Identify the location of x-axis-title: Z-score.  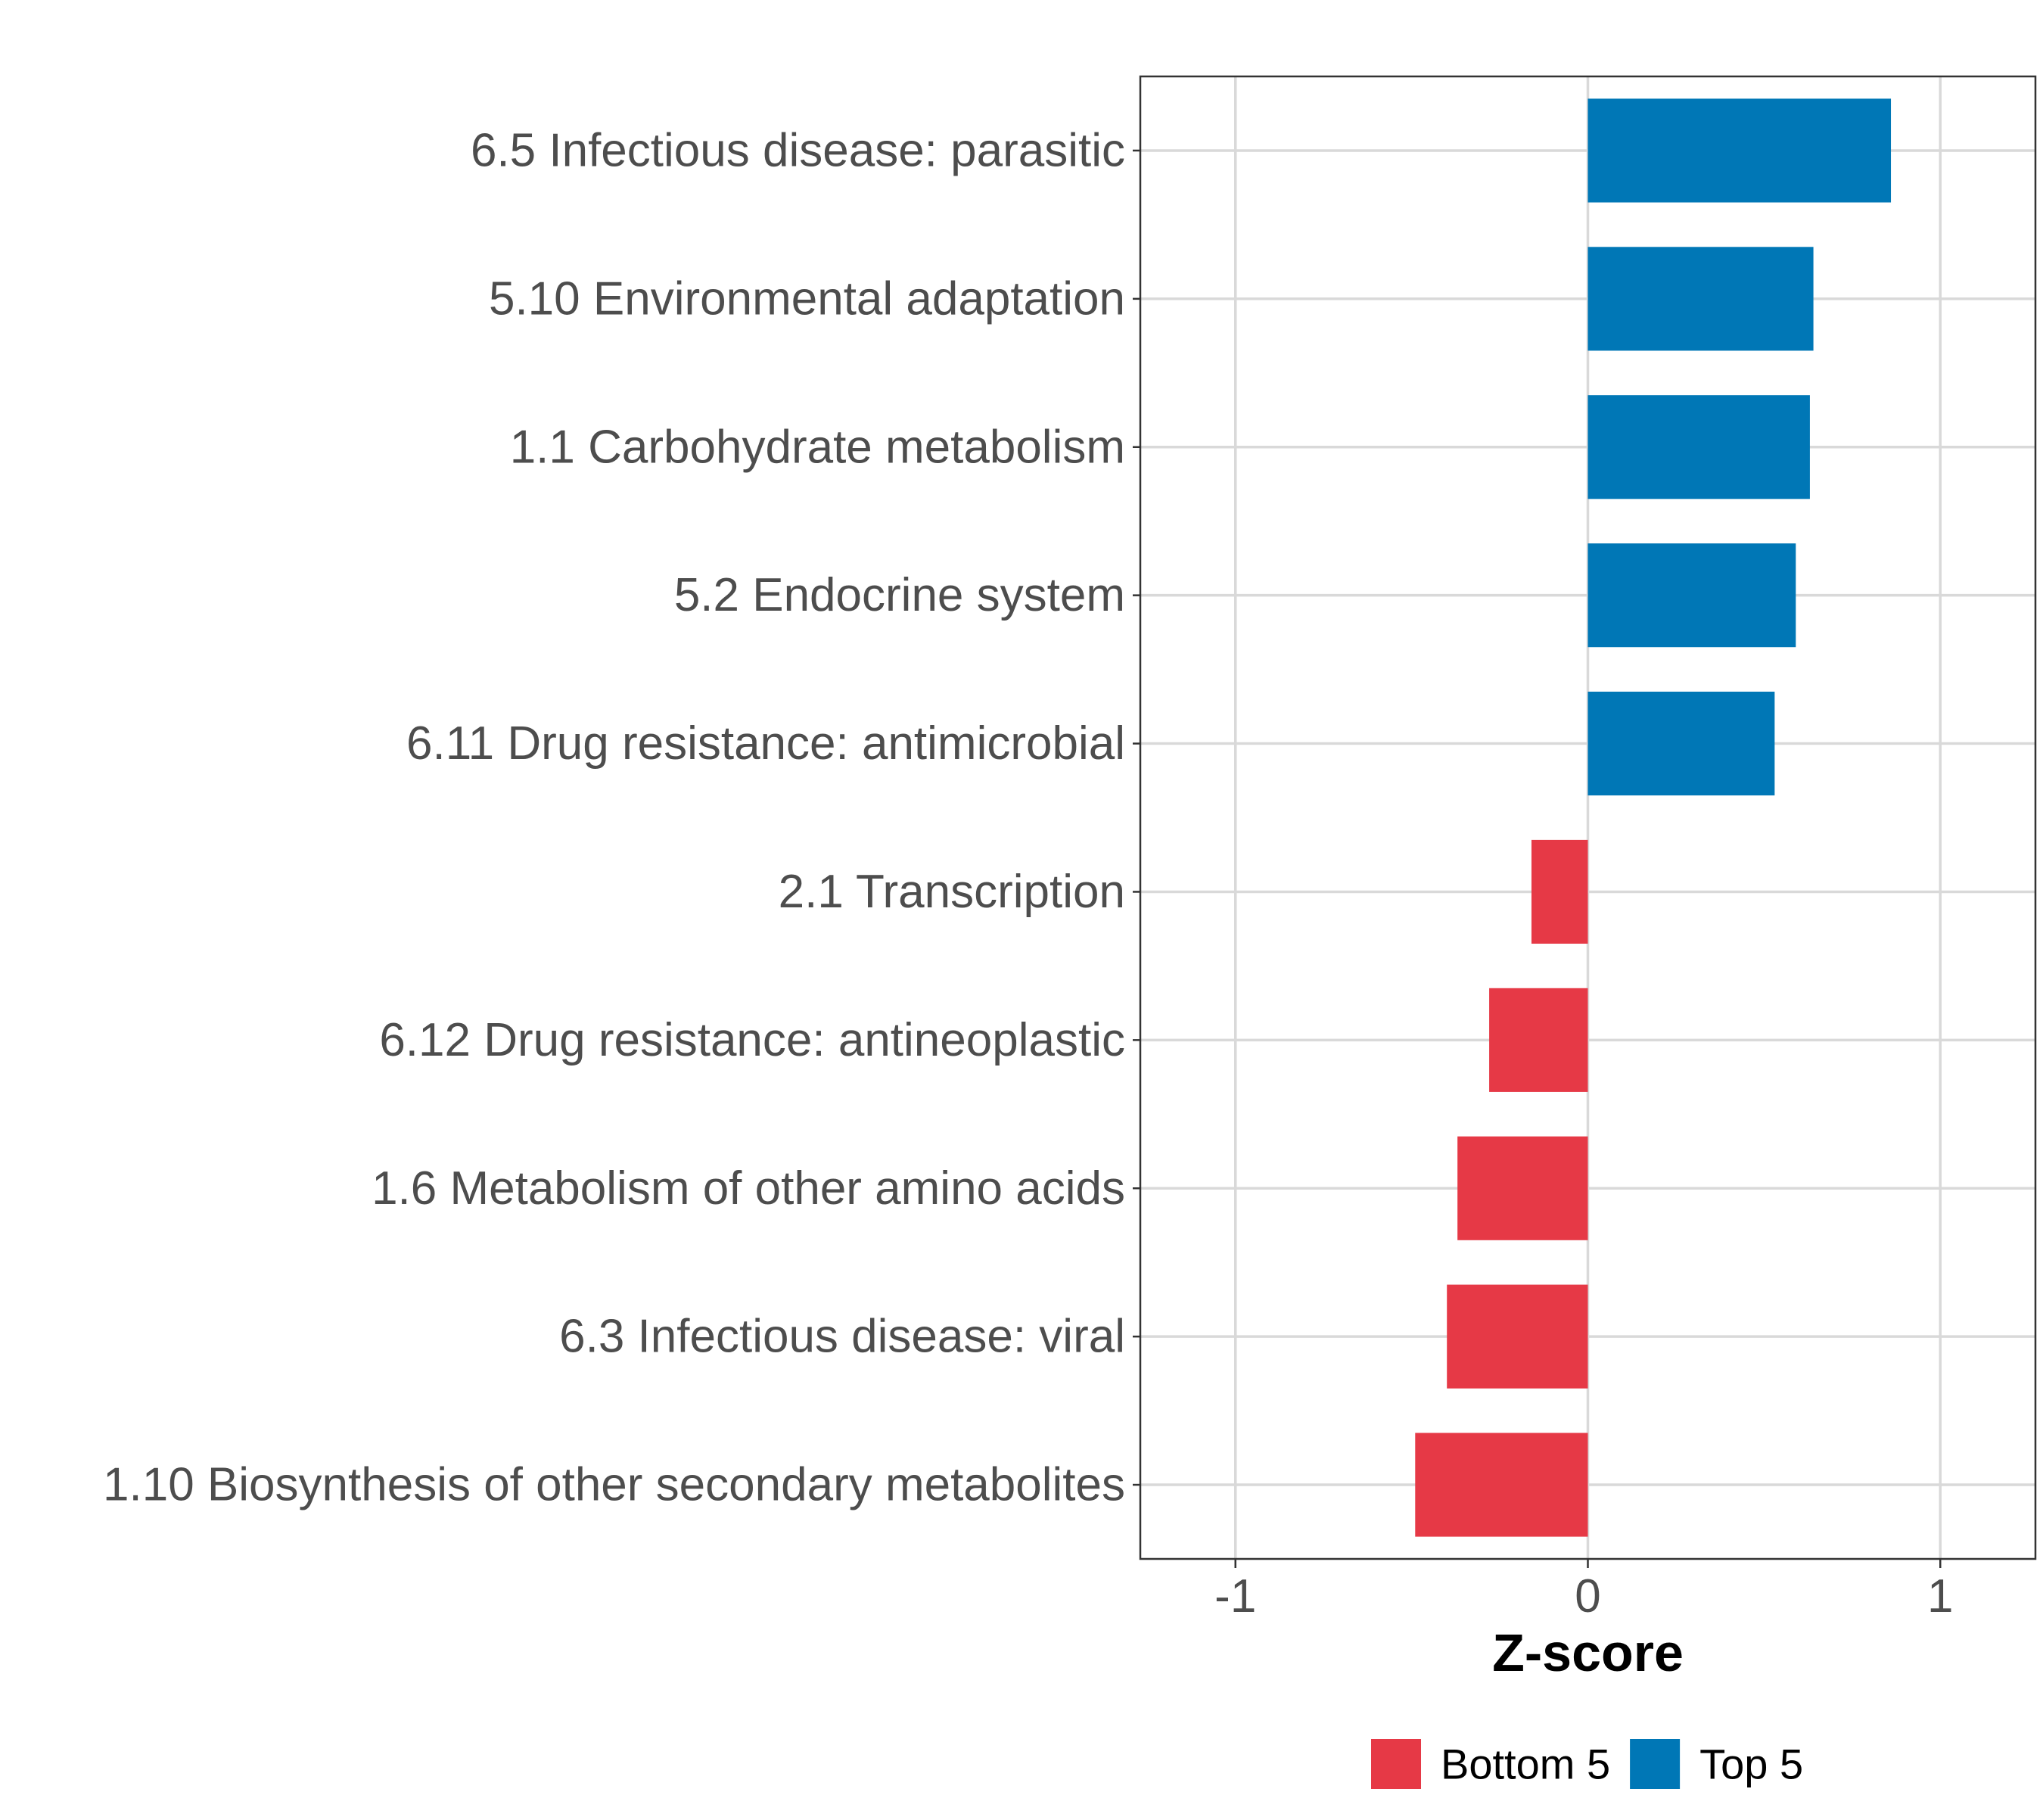
(1588, 1652).